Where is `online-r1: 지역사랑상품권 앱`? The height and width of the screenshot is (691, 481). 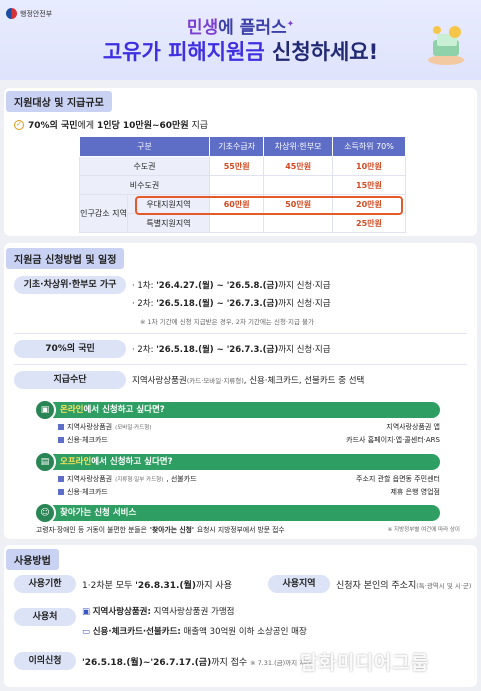 online-r1: 지역사랑상품권 앱 is located at coordinates (413, 427).